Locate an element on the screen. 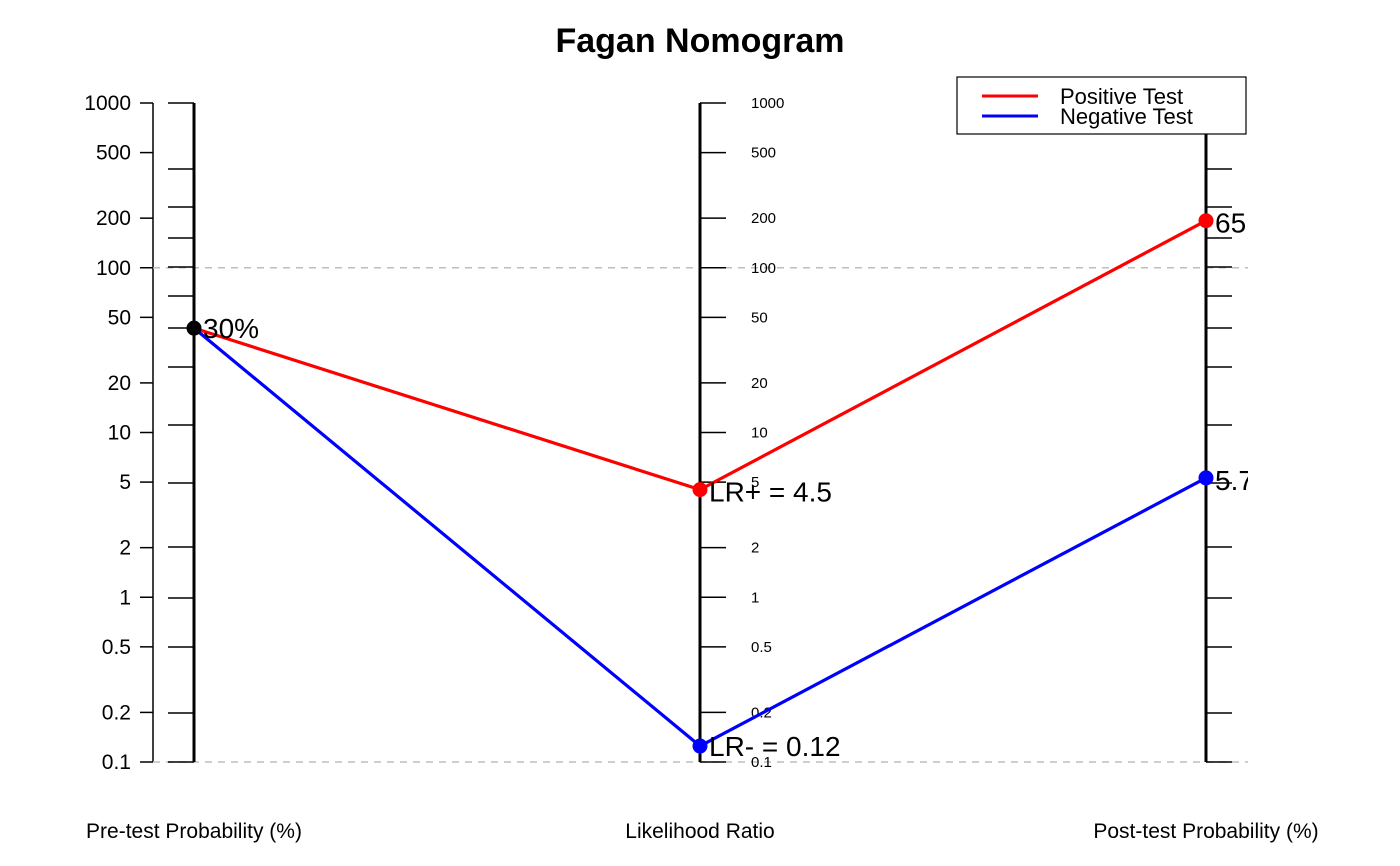 Image resolution: width=1400 pixels, height=866 pixels. posttest-axis-label: Post-test Probability (%) is located at coordinates (1205, 831).